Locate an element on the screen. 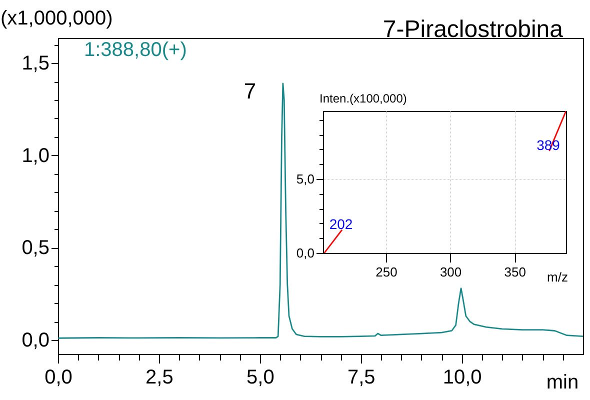 Image resolution: width=590 pixels, height=400 pixels. y-tick-label: 1,0 is located at coordinates (36, 155).